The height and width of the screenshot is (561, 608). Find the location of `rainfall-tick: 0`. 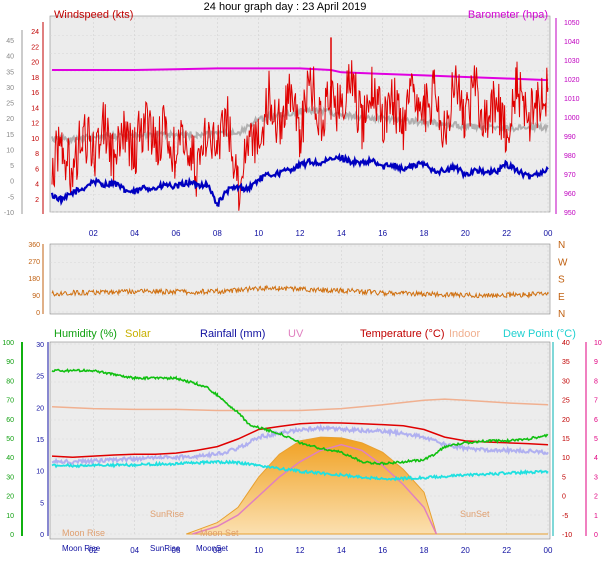

rainfall-tick: 0 is located at coordinates (42, 535).